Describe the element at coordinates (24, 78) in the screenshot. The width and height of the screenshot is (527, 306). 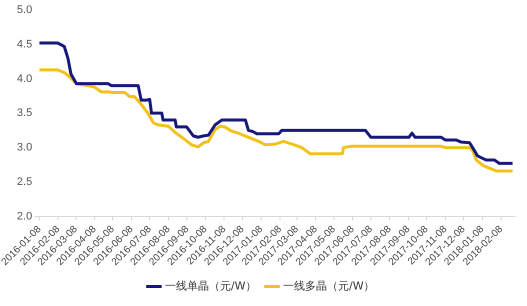
I see `y-tick-label: 4.0` at that location.